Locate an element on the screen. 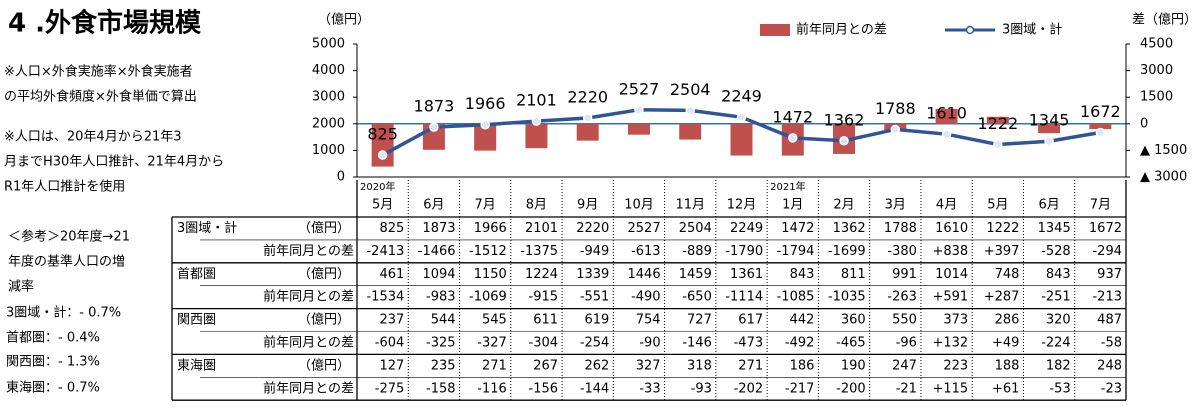  table-value: 619 is located at coordinates (597, 320).